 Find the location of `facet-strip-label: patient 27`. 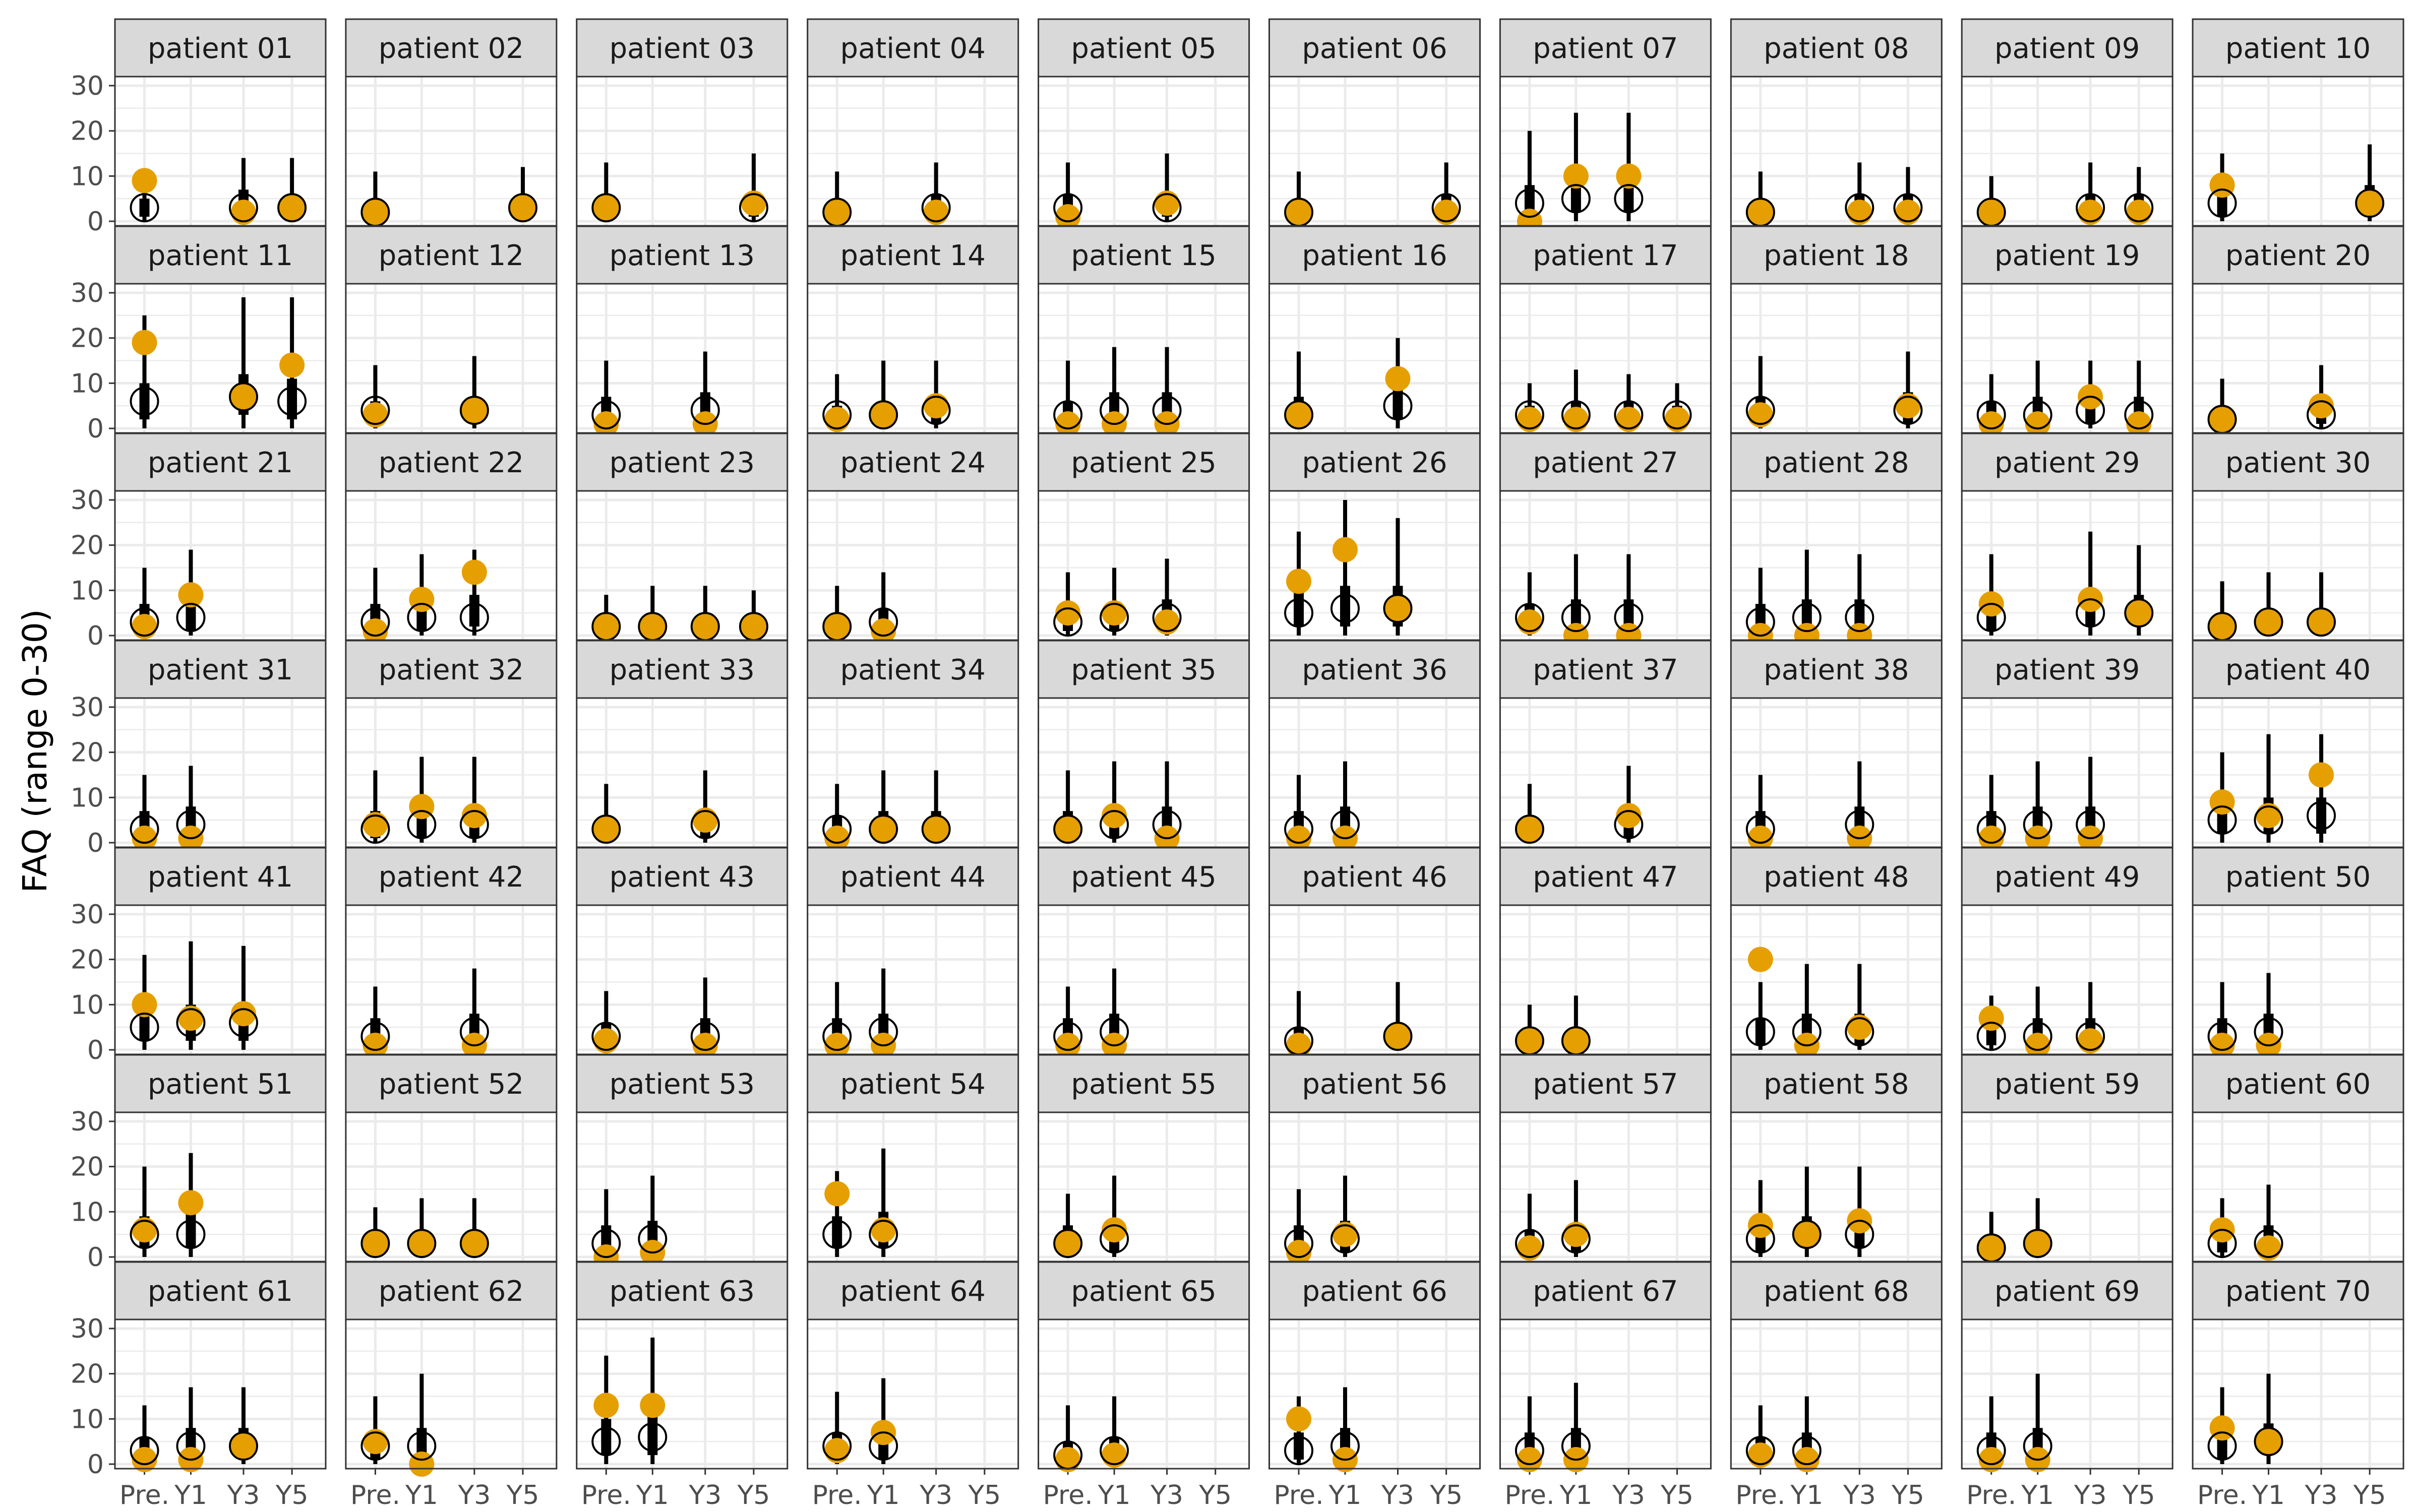

facet-strip-label: patient 27 is located at coordinates (1605, 463).